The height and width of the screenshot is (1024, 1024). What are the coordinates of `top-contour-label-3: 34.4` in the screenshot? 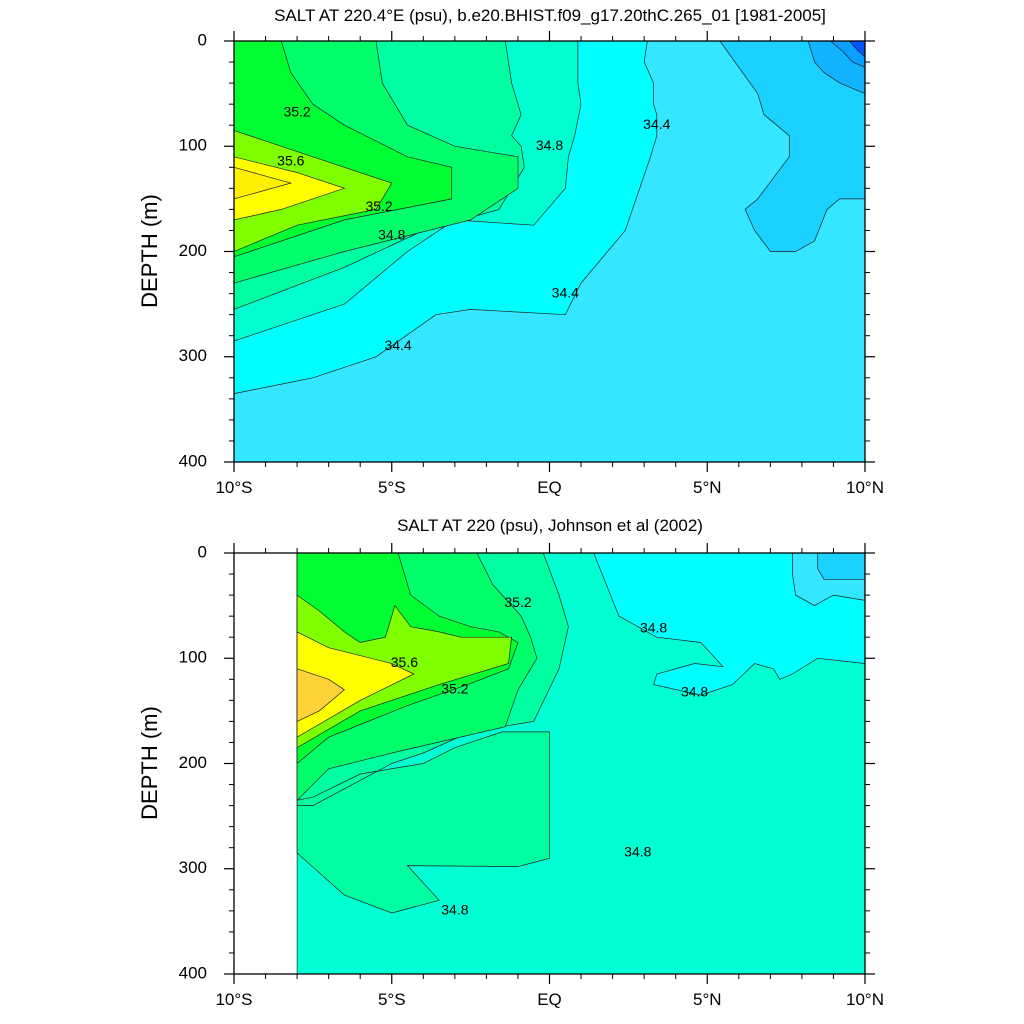 It's located at (656, 124).